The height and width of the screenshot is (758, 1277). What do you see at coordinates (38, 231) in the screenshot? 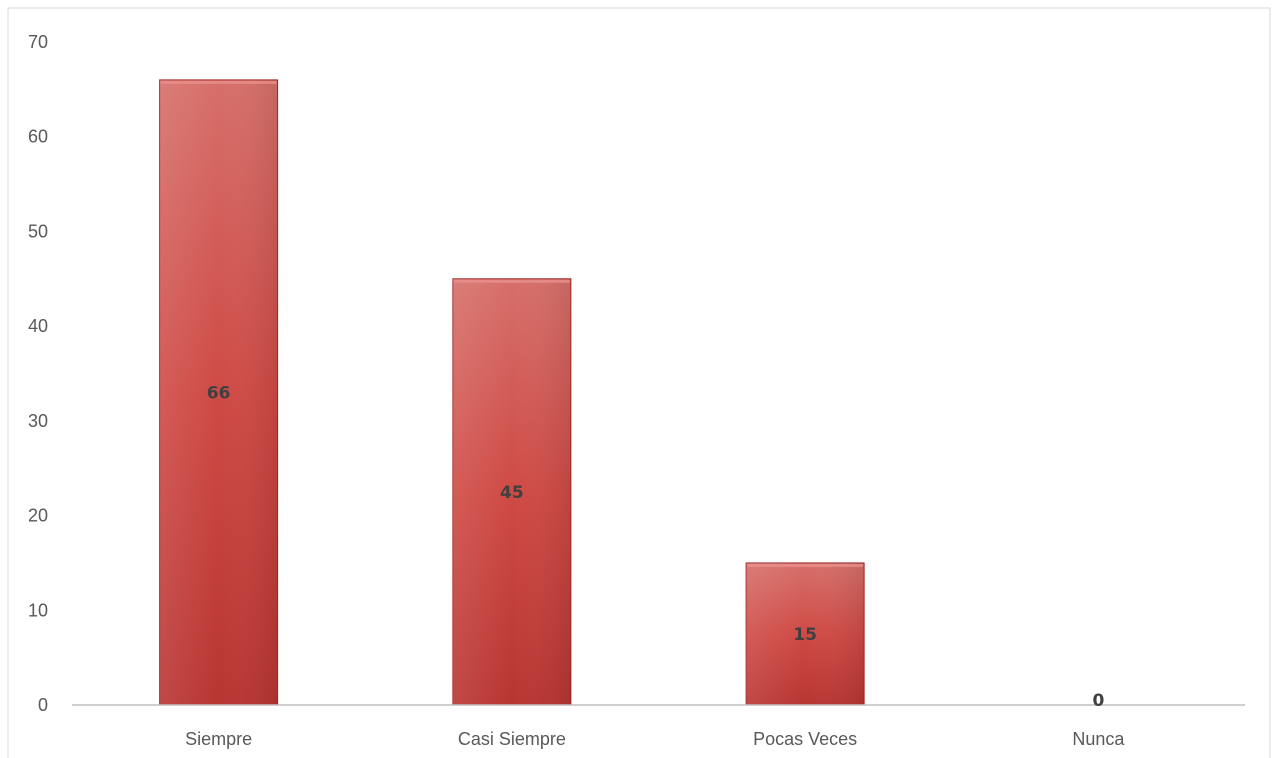
I see `y-tick-label: 50` at bounding box center [38, 231].